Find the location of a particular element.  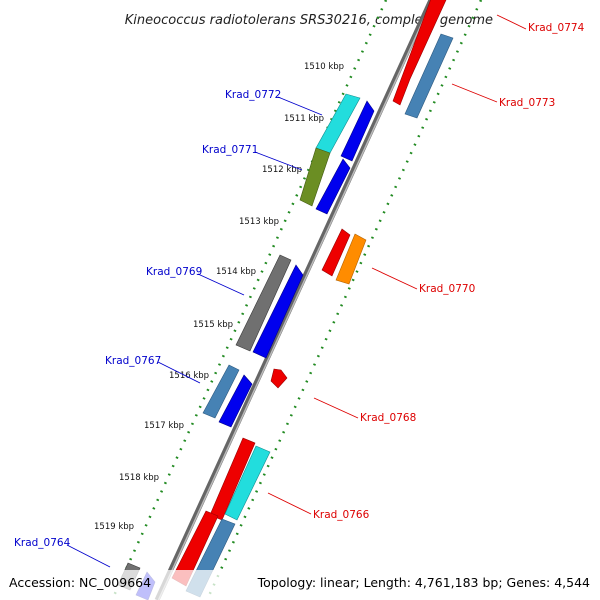

tick-label: 1515 kbp is located at coordinates (213, 325).